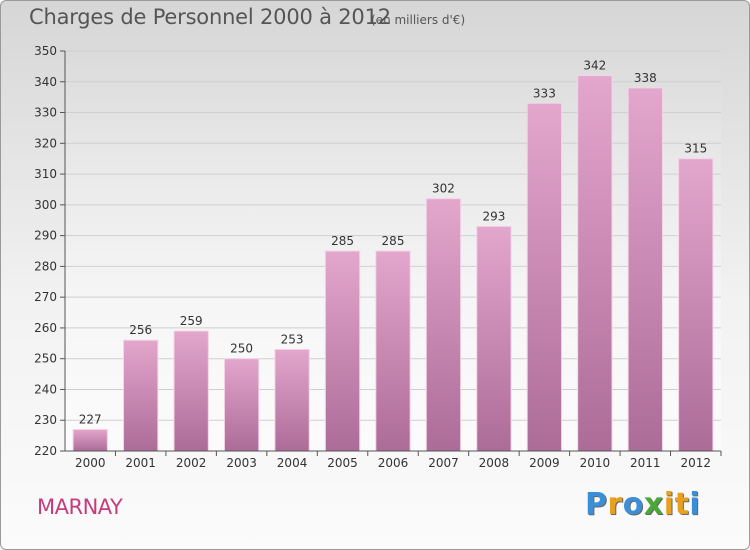 This screenshot has height=550, width=750. Describe the element at coordinates (393, 463) in the screenshot. I see `x-tick-label: 2006` at that location.